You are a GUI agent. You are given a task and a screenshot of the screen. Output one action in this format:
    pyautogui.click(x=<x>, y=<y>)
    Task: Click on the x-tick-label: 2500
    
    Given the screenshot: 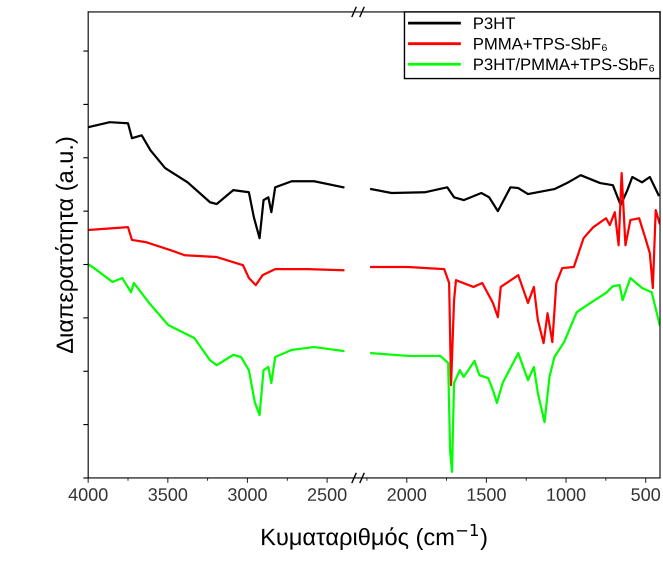 What is the action you would take?
    pyautogui.click(x=327, y=494)
    